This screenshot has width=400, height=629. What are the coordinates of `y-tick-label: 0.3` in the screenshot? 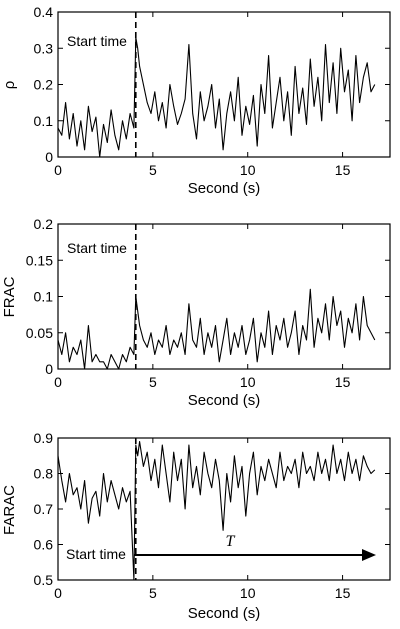 It's located at (44, 48).